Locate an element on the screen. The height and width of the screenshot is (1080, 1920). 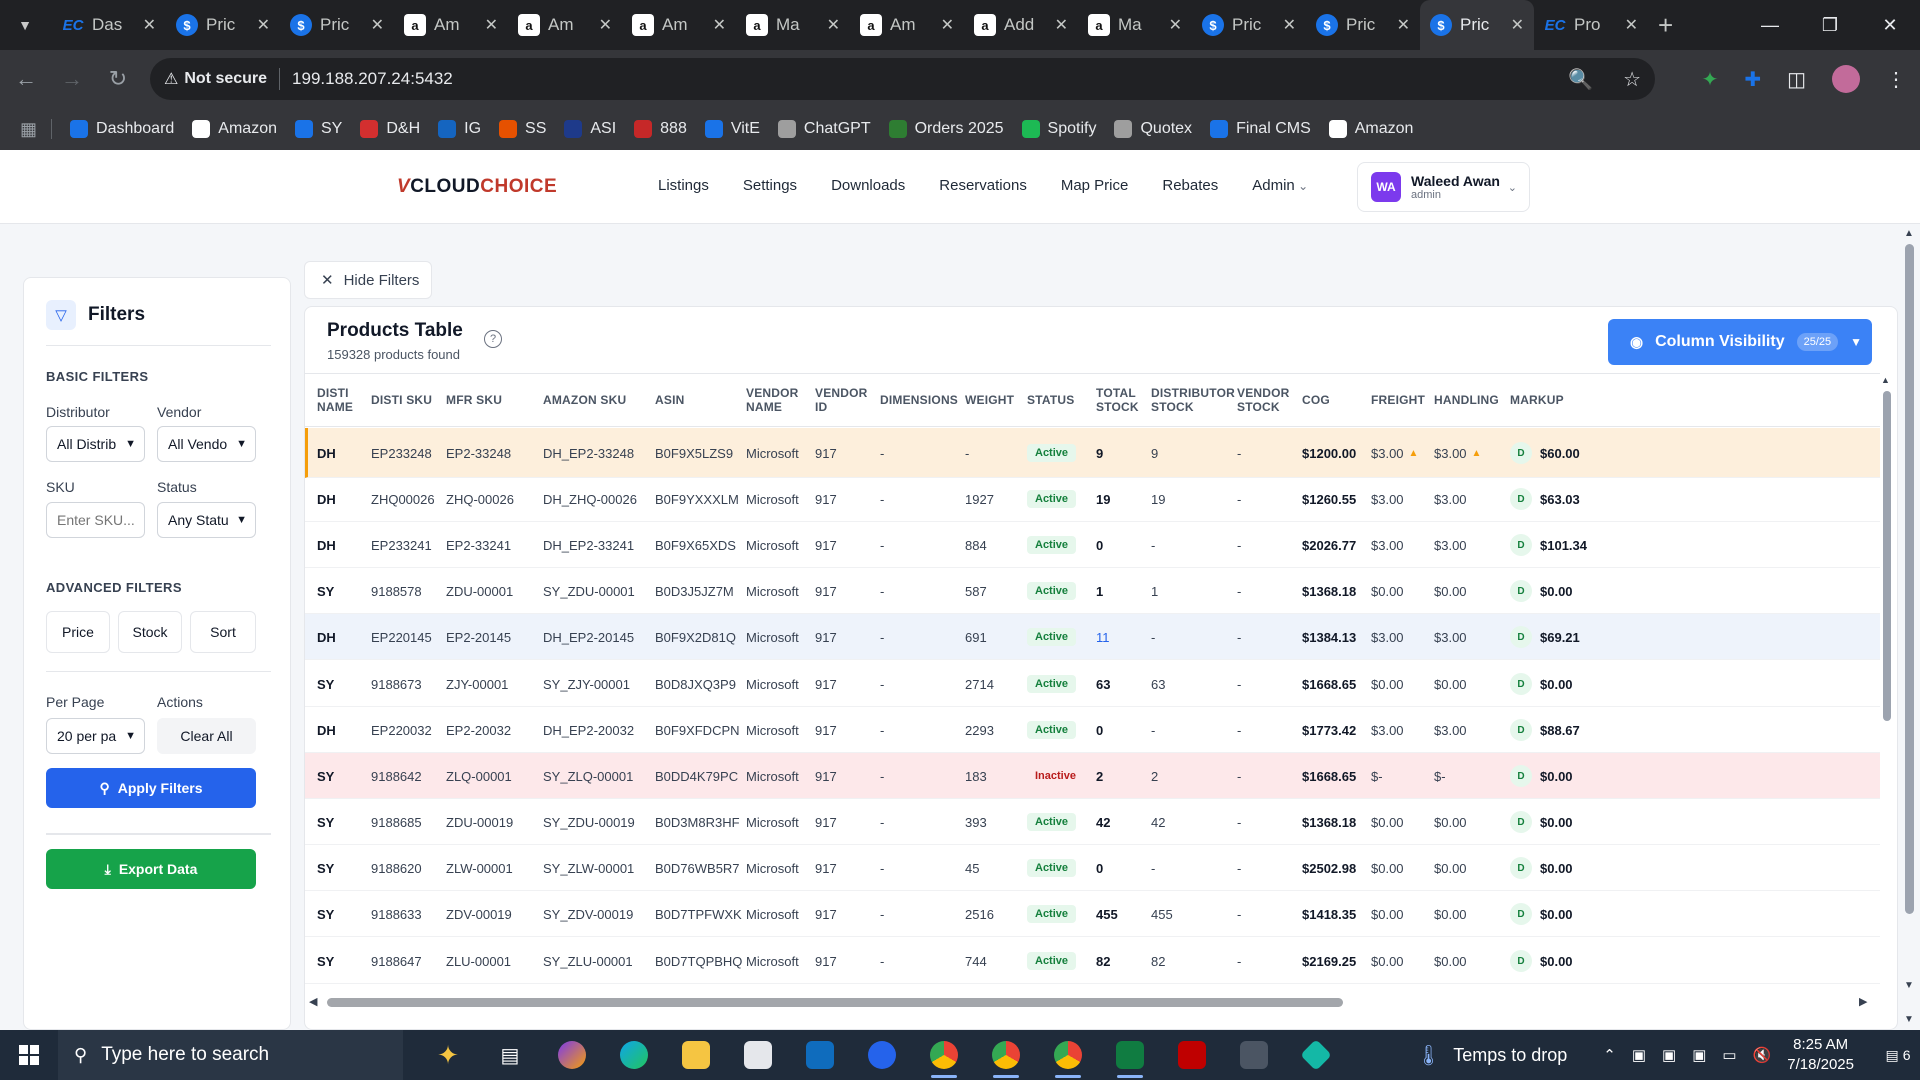
user-menu: WA Waleed Awan admin ⌄ is located at coordinates (1443, 187).